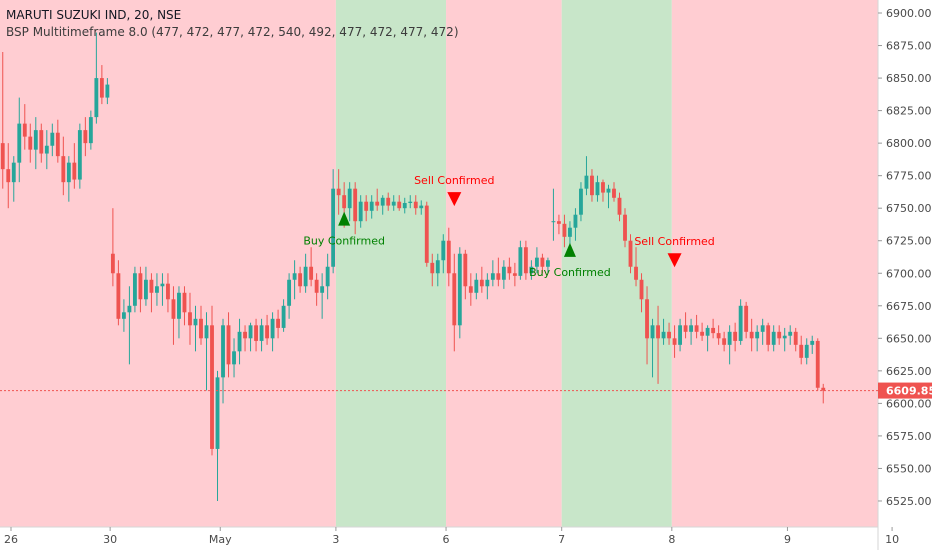 The image size is (932, 550). What do you see at coordinates (909, 468) in the screenshot?
I see `y-tick-label: 6550.00` at bounding box center [909, 468].